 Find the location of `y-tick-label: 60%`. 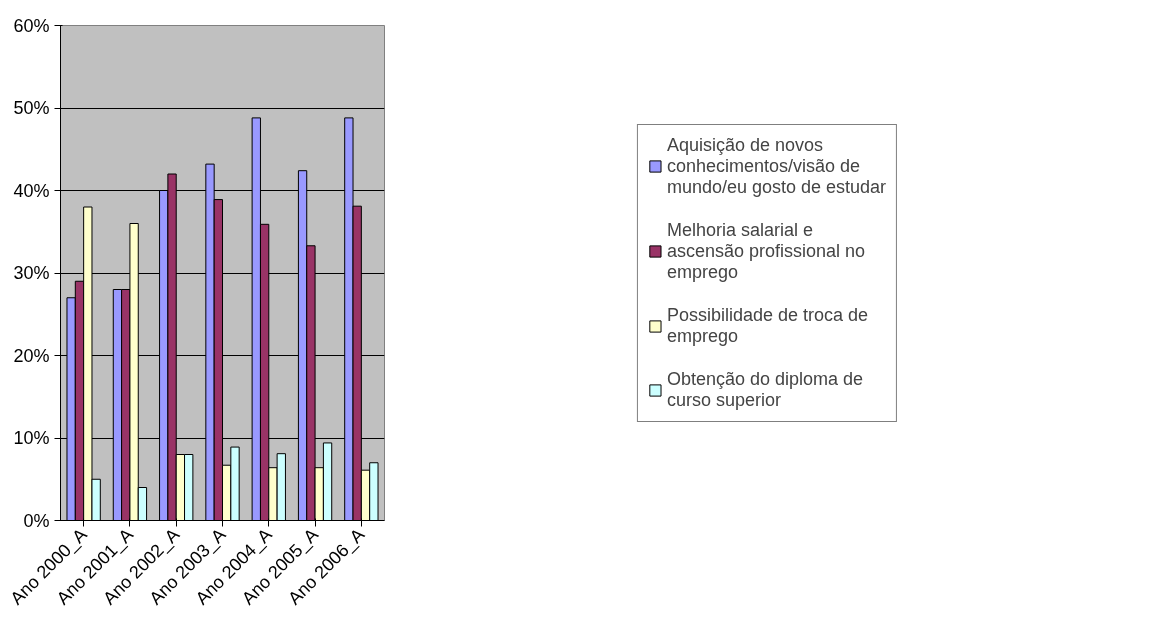

y-tick-label: 60% is located at coordinates (31, 25).